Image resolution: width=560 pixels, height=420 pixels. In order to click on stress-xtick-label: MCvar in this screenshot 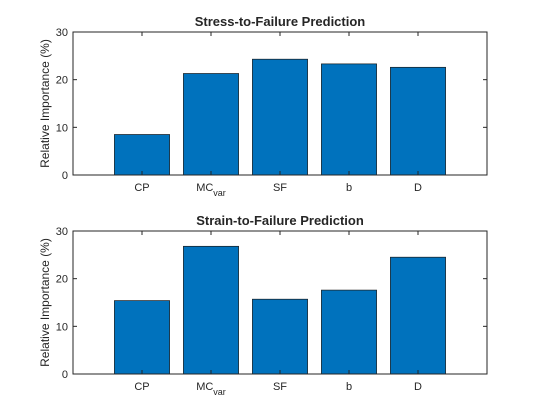, I will do `click(211, 190)`.